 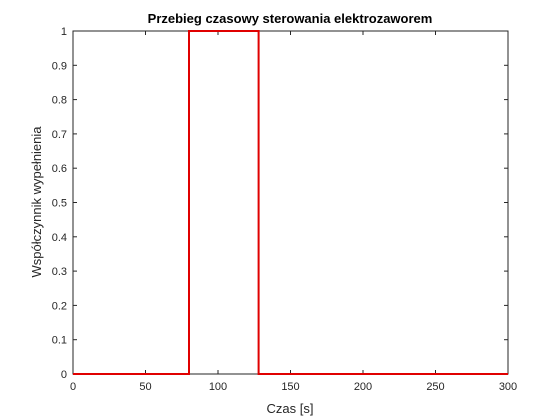 What do you see at coordinates (435, 387) in the screenshot?
I see `x-tick-label: 250` at bounding box center [435, 387].